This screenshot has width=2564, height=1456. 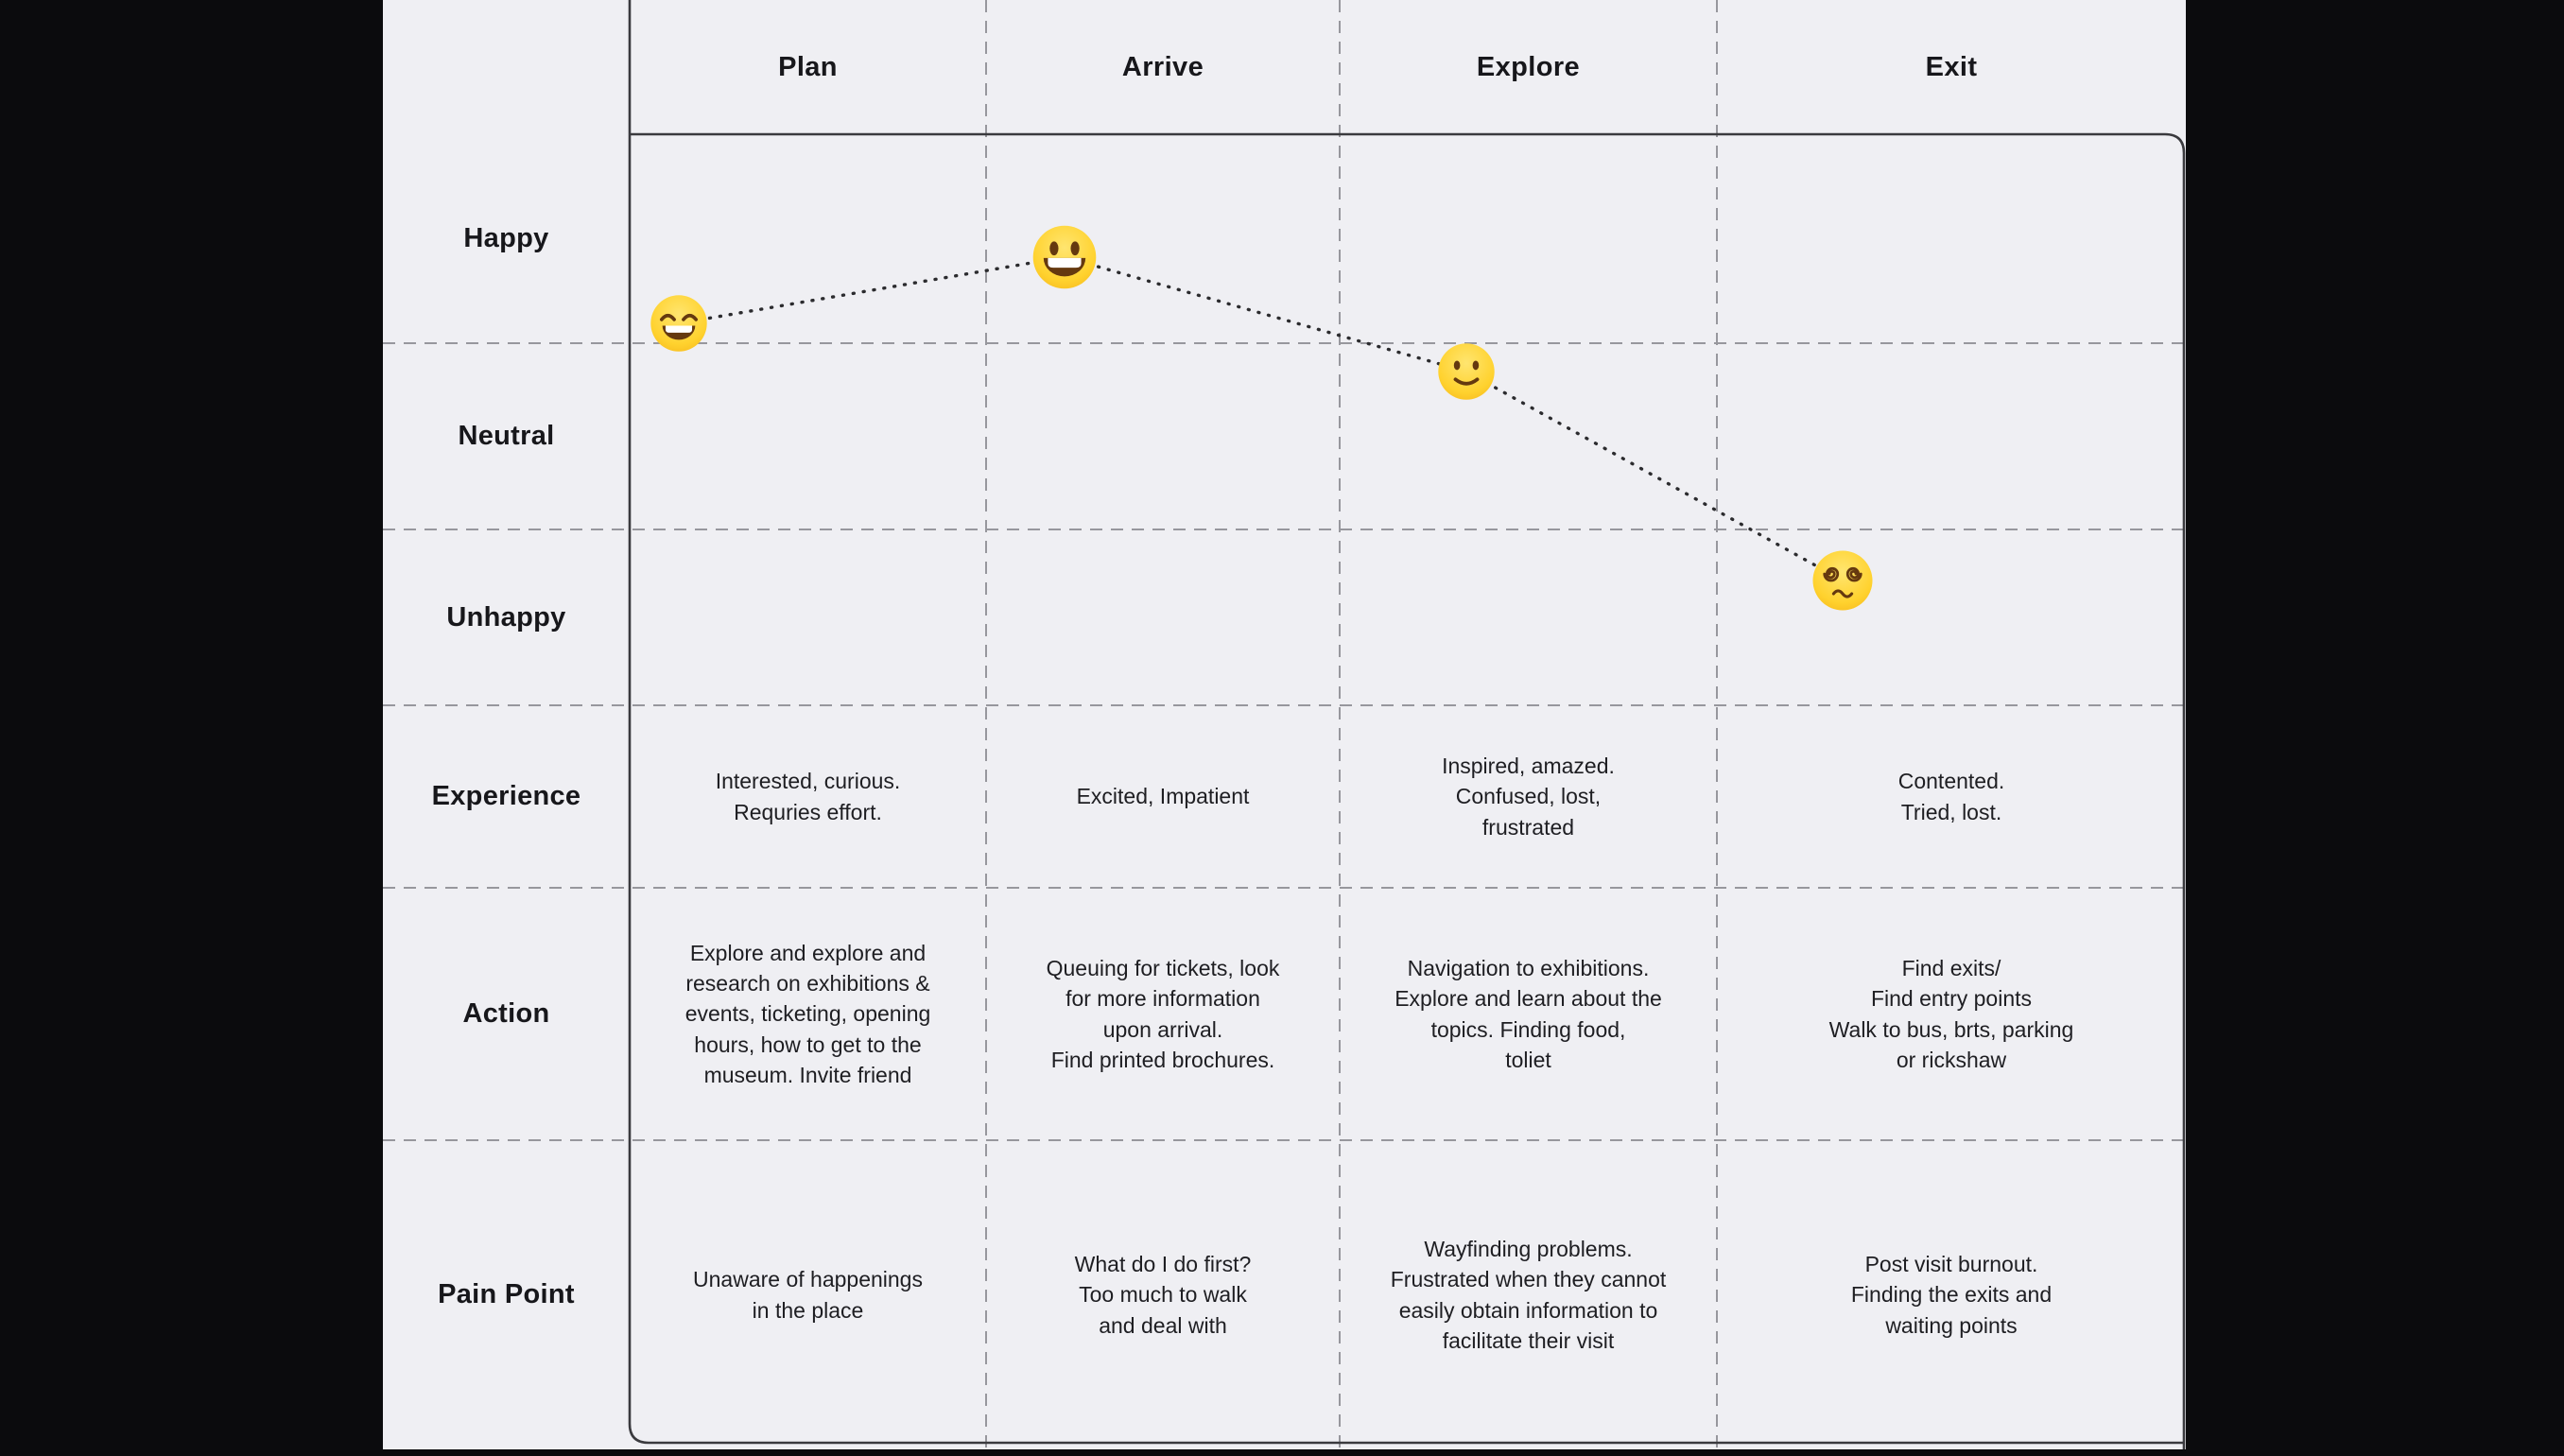 I want to click on row-label-pain-point: Pain Point, so click(x=506, y=1294).